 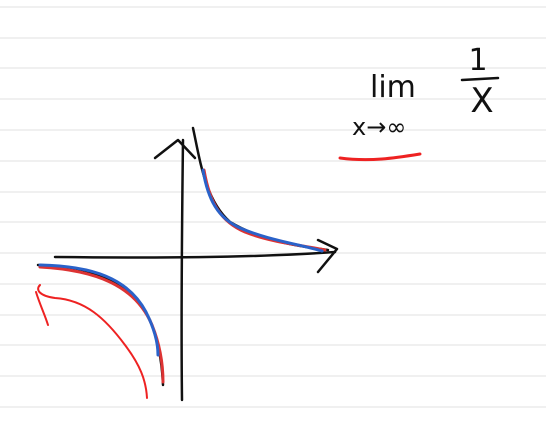 What do you see at coordinates (380, 157) in the screenshot?
I see `underline` at bounding box center [380, 157].